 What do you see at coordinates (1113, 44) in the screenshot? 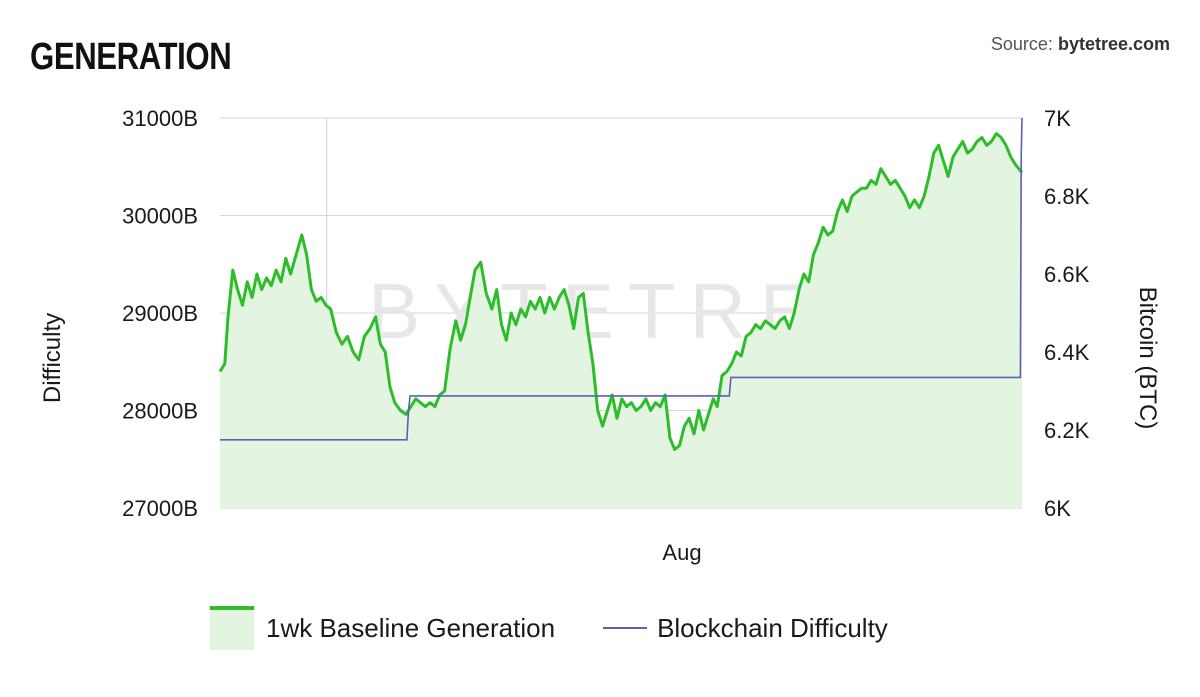
I see `source-name: bytetree.com` at bounding box center [1113, 44].